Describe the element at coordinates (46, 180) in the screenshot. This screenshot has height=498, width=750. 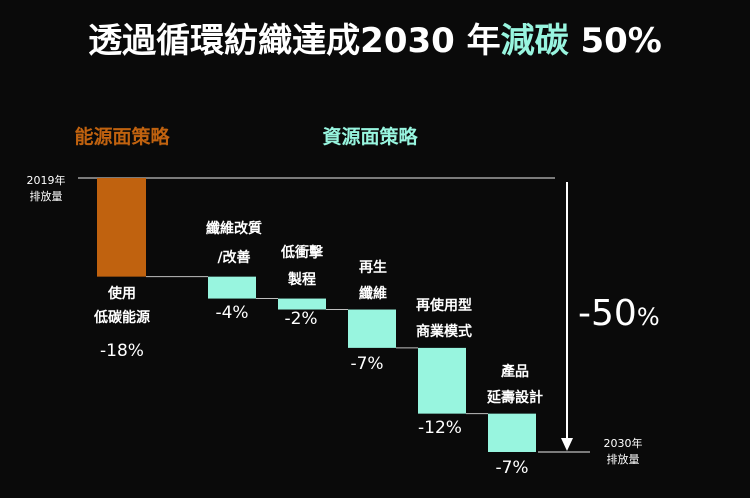
I see `baseline-label-line1: 2019年` at that location.